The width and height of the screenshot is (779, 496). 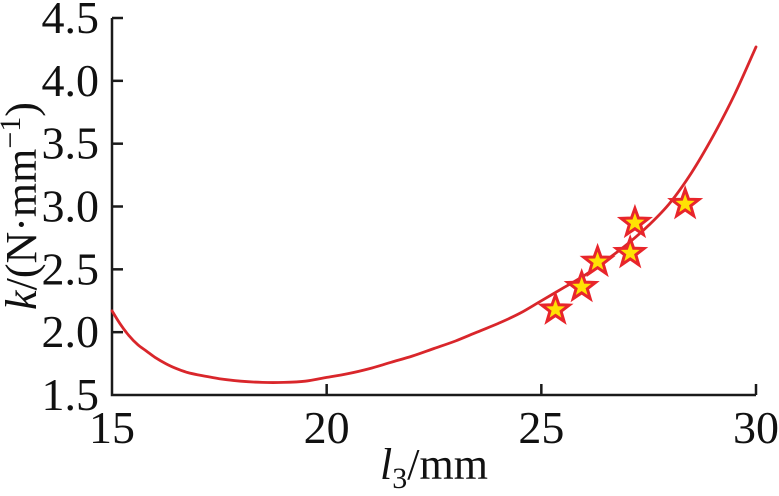 I want to click on y-tick-label: 2.5, so click(x=71, y=268).